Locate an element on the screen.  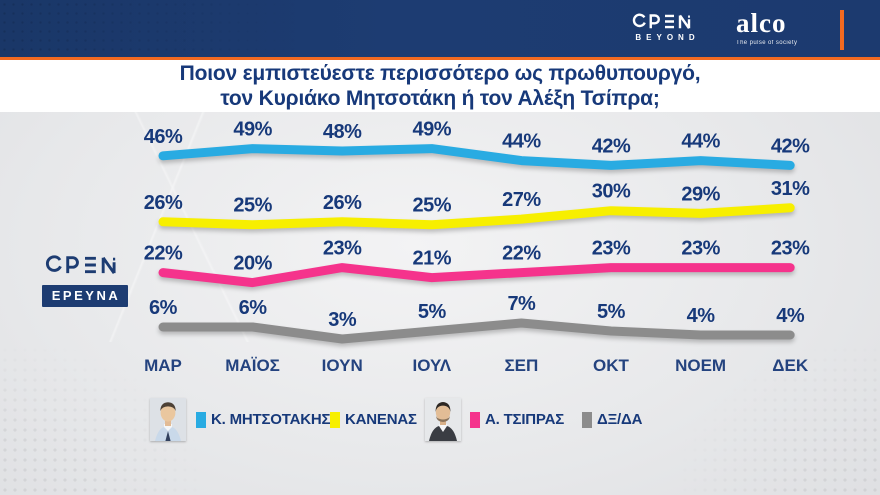
legend-swatch-mitsotakis is located at coordinates (201, 420).